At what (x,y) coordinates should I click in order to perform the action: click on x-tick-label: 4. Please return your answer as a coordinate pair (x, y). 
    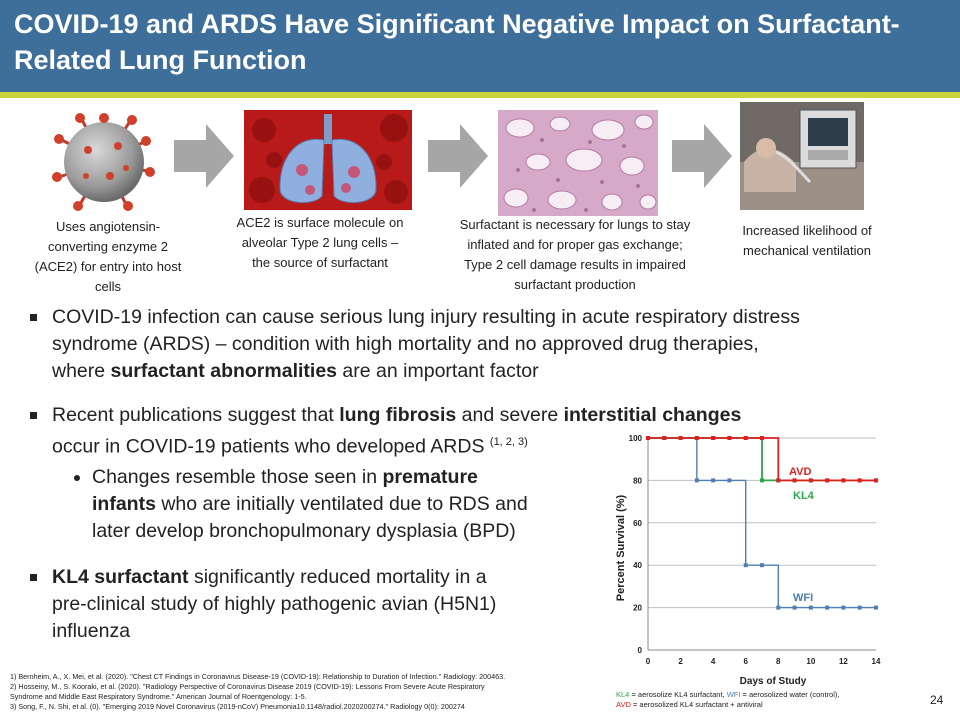
    Looking at the image, I should click on (713, 661).